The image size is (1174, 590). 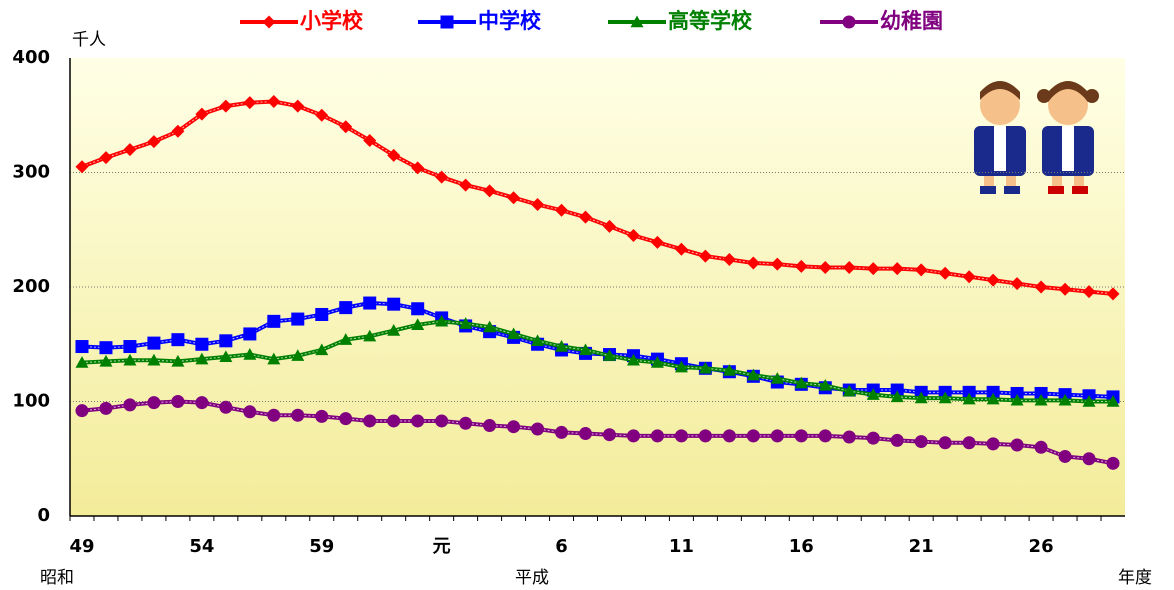 I want to click on y-unit: 千人, so click(x=89, y=40).